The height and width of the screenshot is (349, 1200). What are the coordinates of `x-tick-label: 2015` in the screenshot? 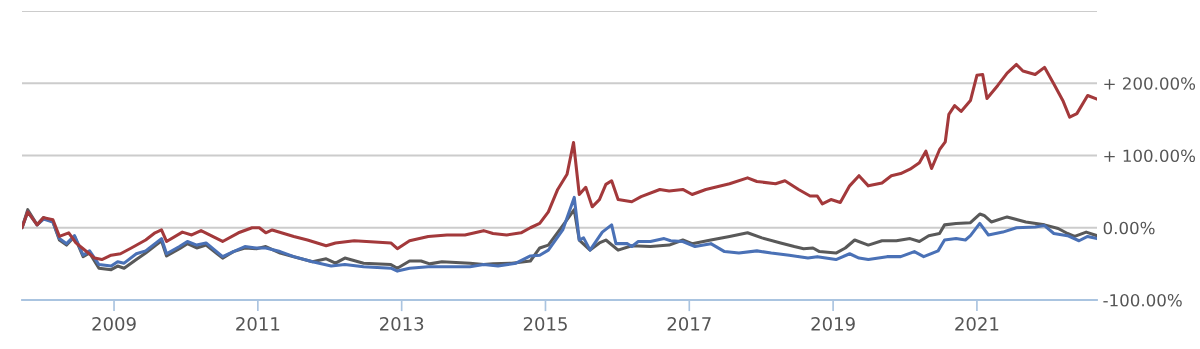 It's located at (545, 323).